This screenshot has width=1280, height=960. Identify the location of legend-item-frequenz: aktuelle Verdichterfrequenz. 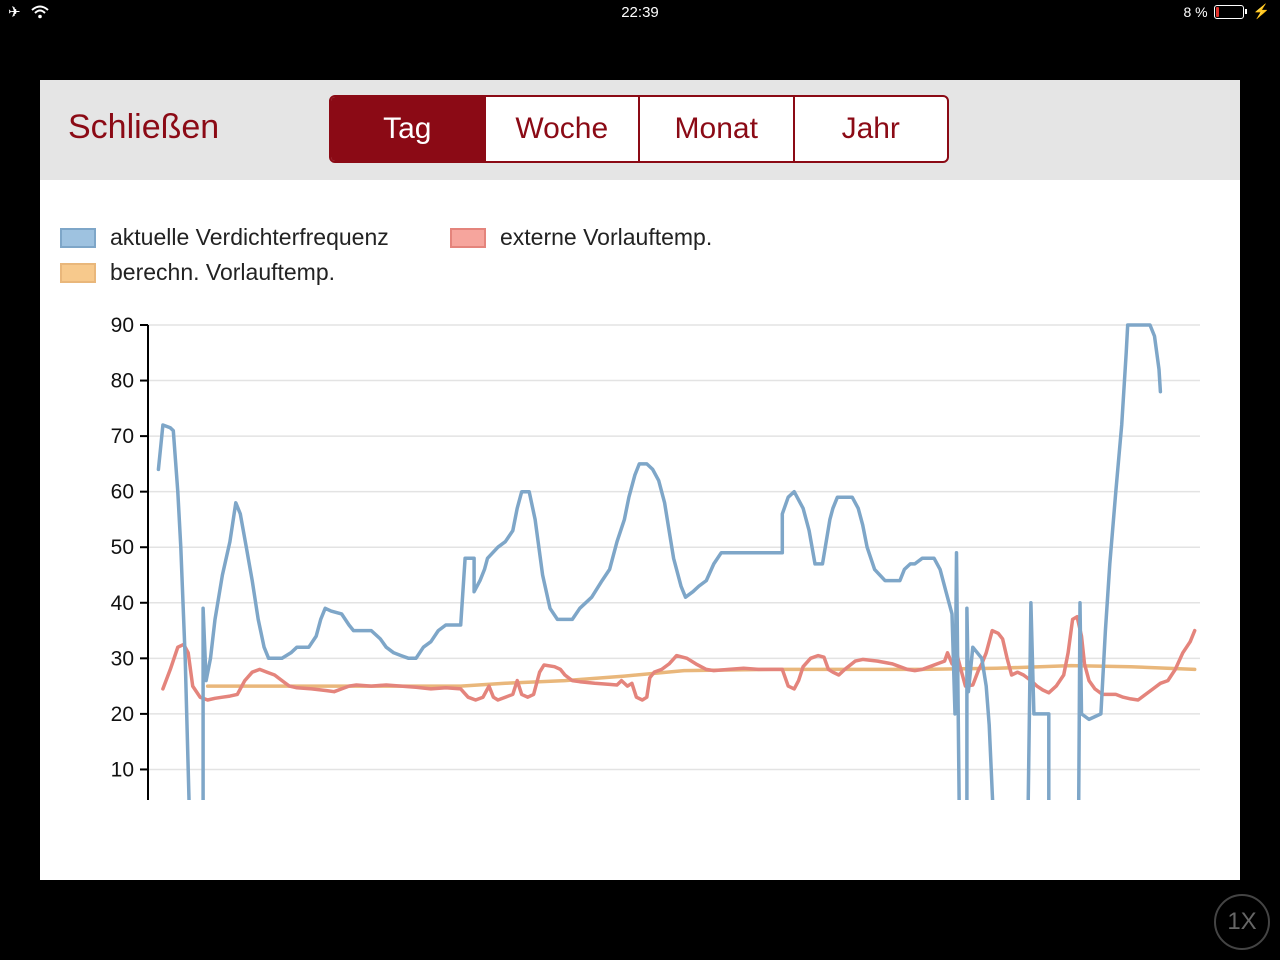
(224, 237).